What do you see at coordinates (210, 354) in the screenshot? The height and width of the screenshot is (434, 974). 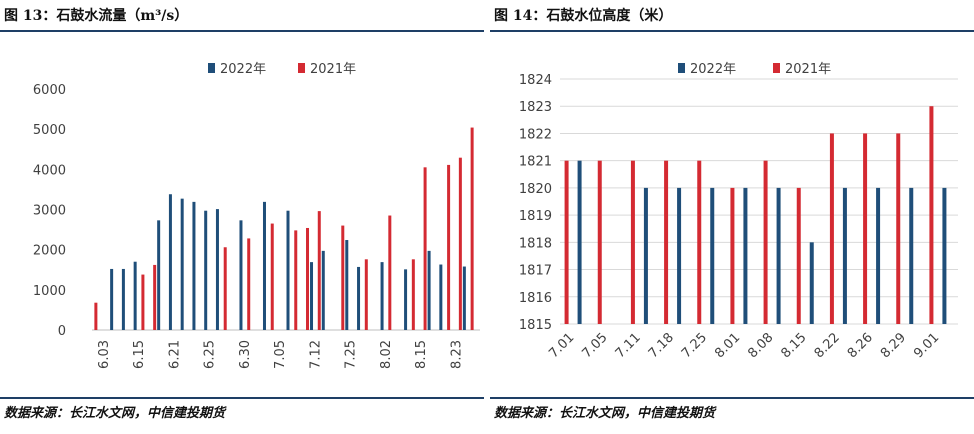 I see `x-tick-label: 6.25` at bounding box center [210, 354].